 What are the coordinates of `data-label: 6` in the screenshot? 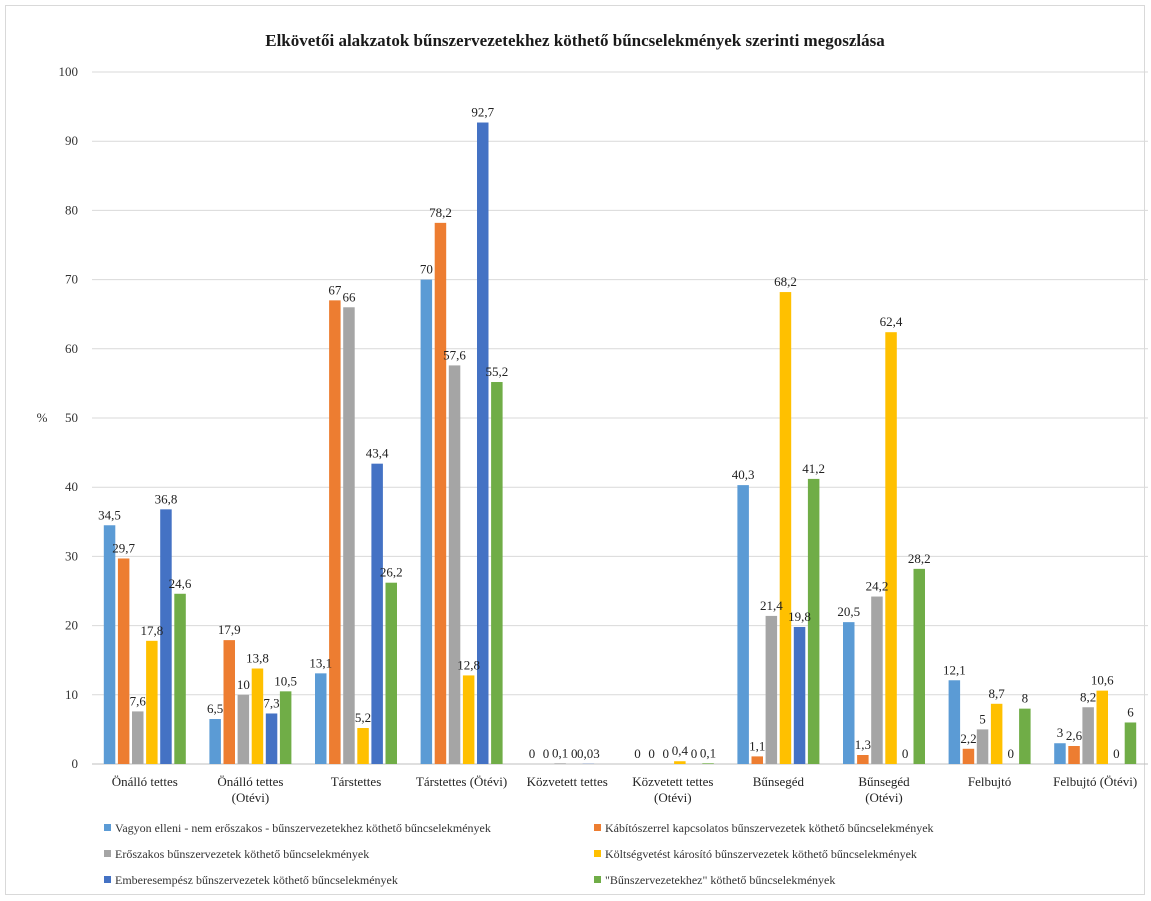 It's located at (1130, 711).